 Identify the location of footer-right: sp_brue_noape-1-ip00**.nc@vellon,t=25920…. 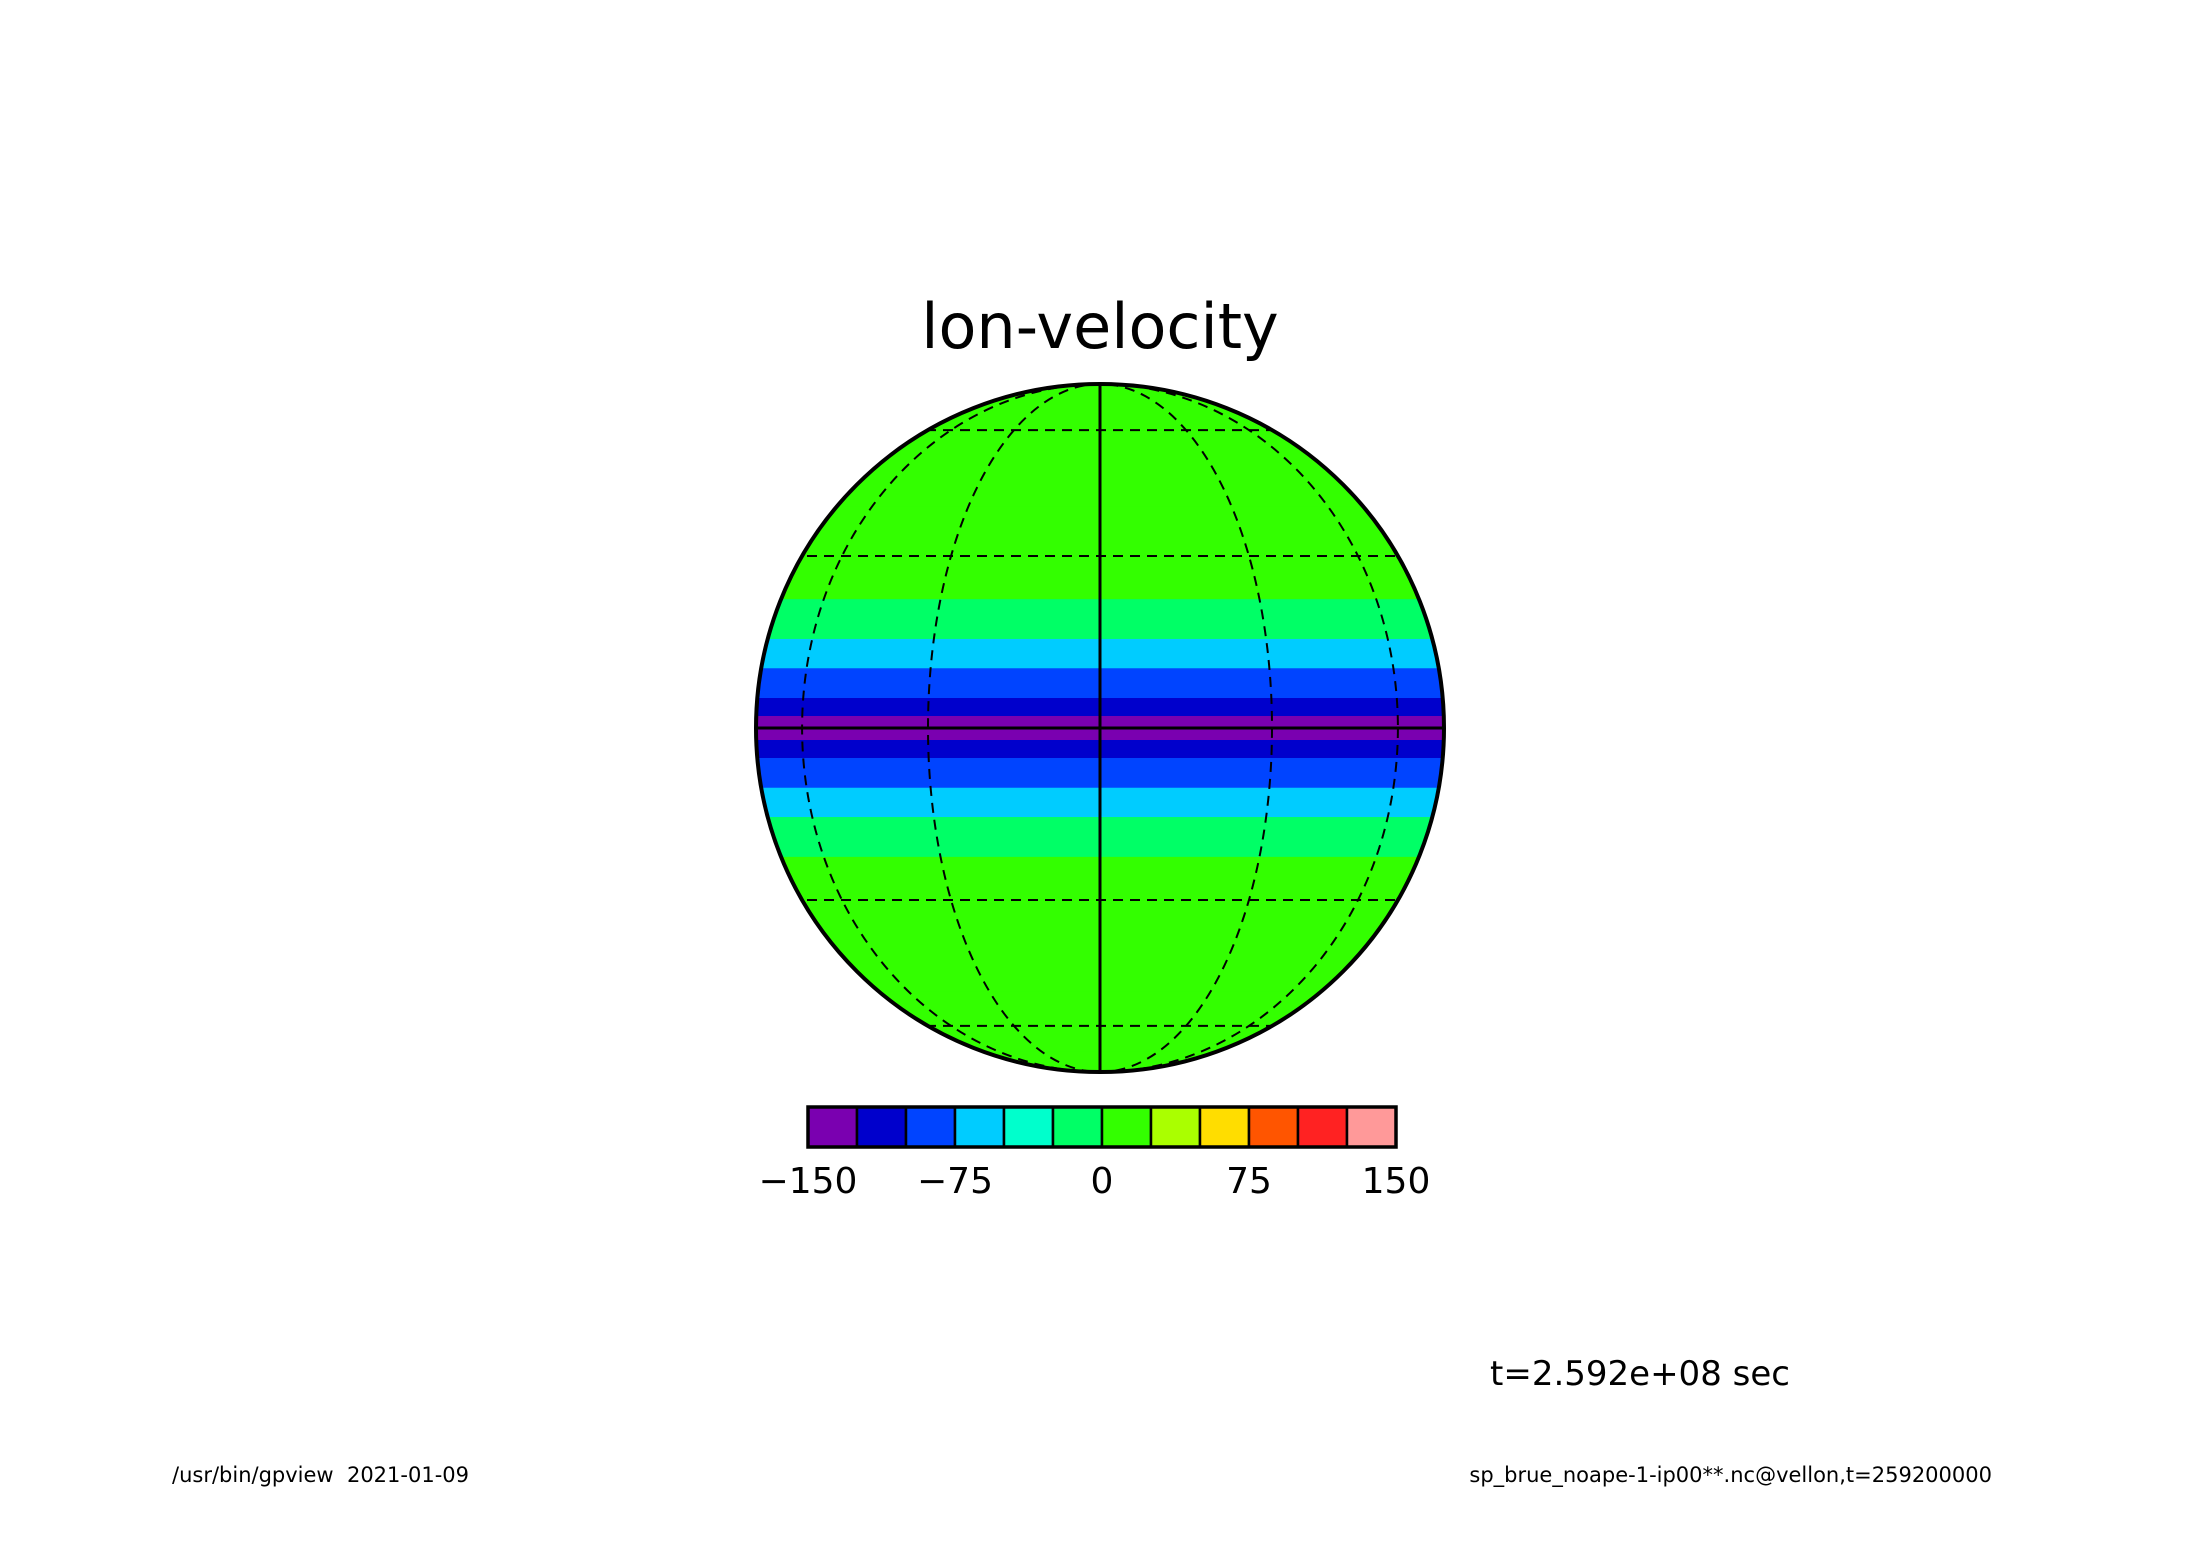
(1730, 1475).